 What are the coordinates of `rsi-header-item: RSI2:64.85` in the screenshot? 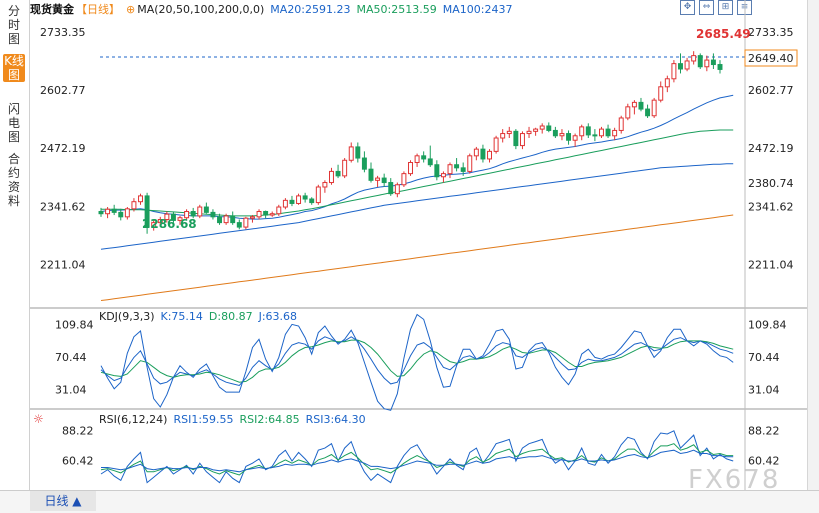 It's located at (270, 419).